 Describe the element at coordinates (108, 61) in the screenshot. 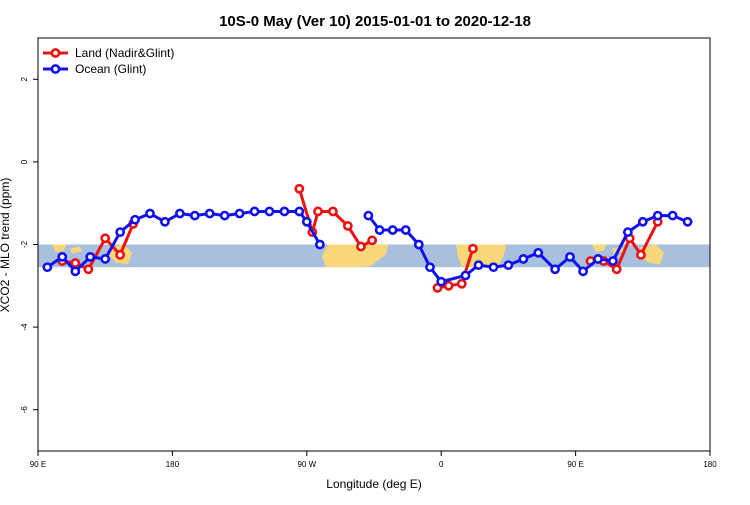

I see `legend: Land (Nadir&Glint) Ocean (Glint)` at that location.